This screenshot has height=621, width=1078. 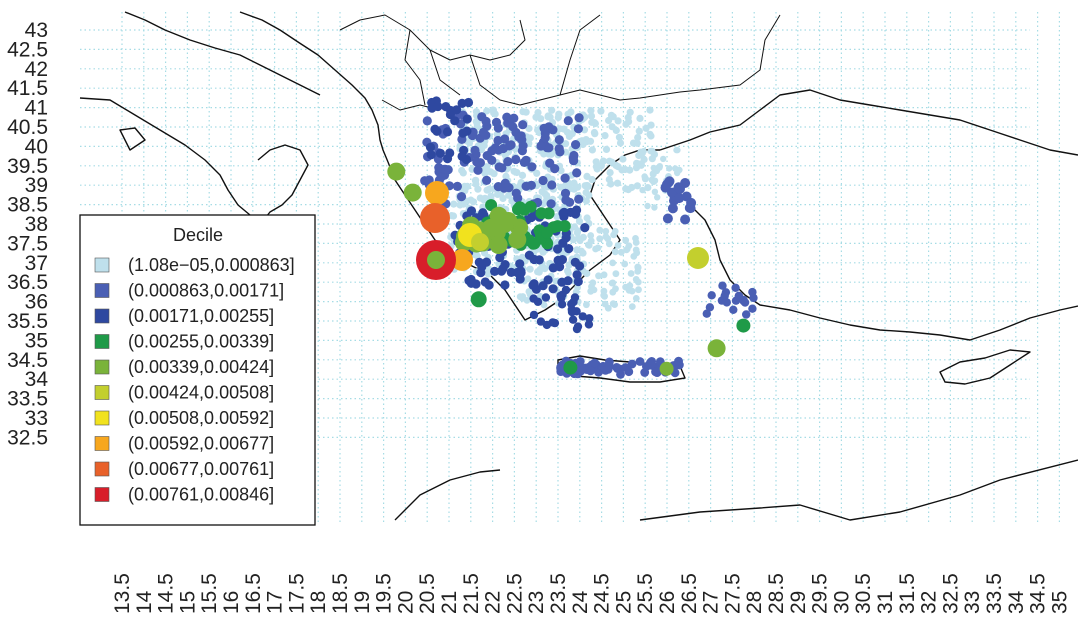 I want to click on longitude-tick-label: 21.5, so click(x=471, y=593).